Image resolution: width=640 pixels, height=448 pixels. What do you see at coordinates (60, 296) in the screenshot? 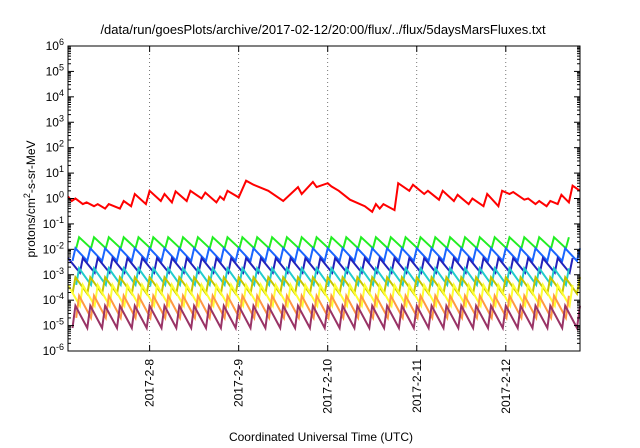
I see `y-tick-exp: -4` at bounding box center [60, 296].